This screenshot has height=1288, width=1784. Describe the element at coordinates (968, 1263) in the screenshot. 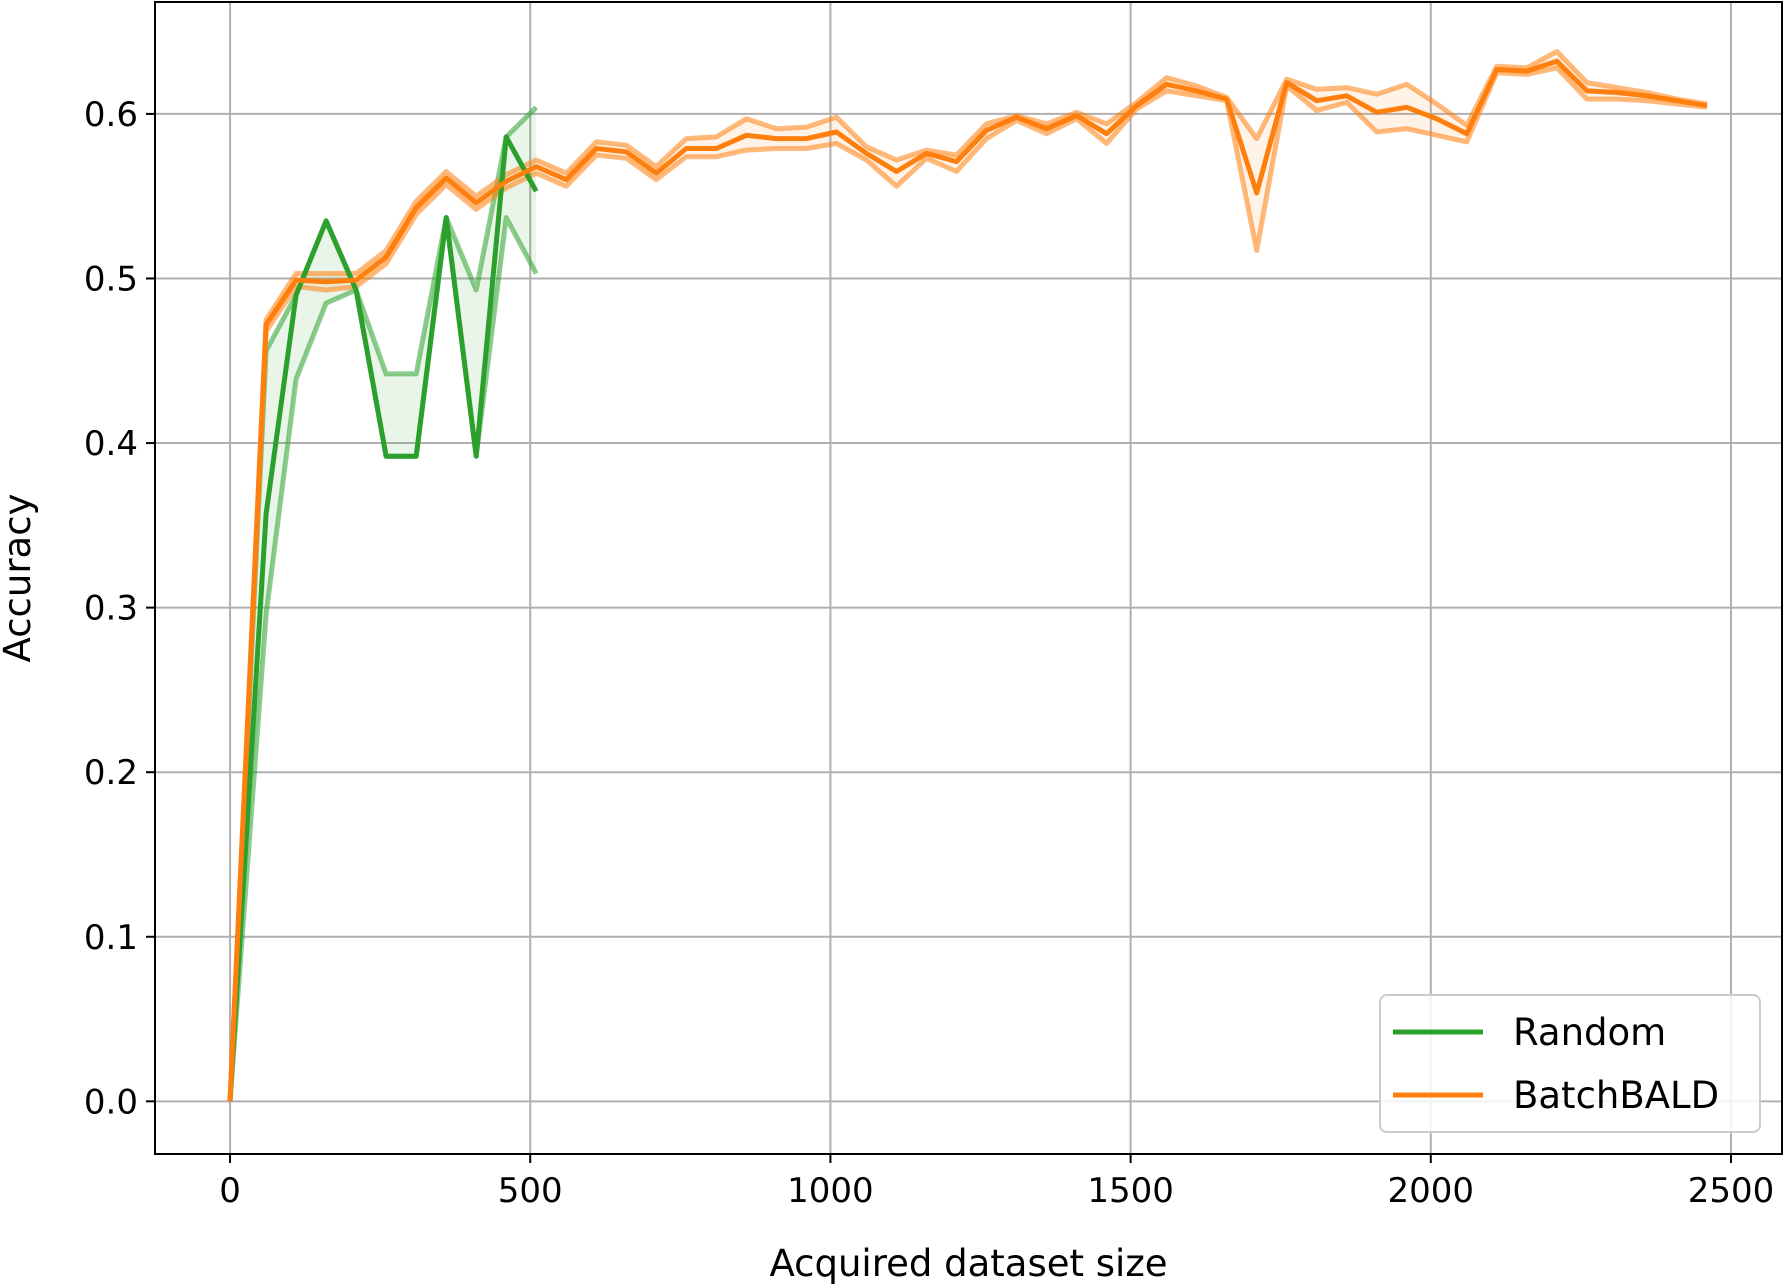

I see `x-axis-title: Acquired dataset size` at that location.